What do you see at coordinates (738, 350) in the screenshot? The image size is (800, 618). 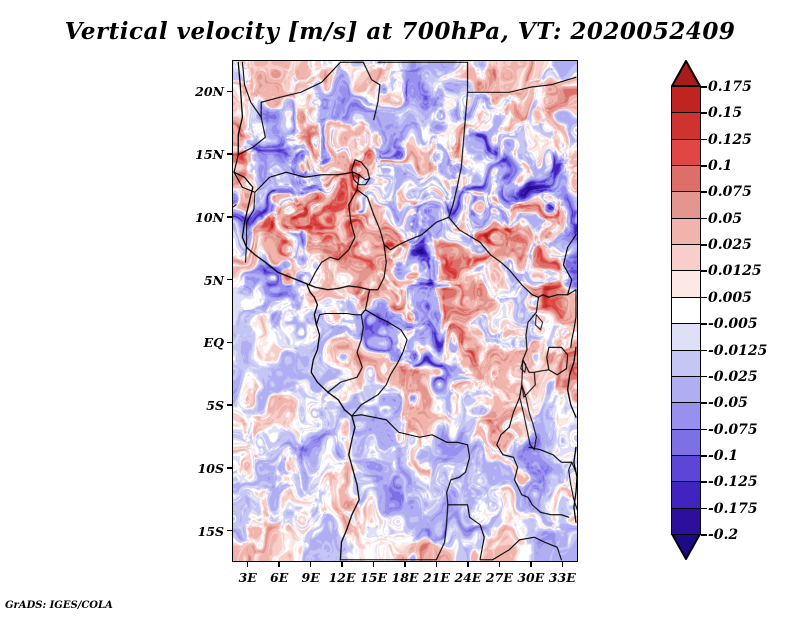 I see `colorbar-label-10: -0.0125` at bounding box center [738, 350].